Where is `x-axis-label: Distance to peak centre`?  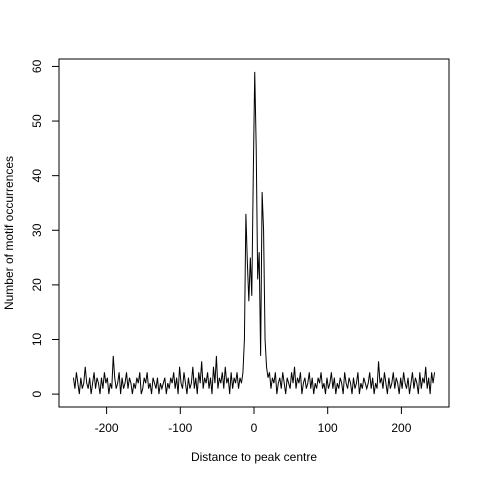 x-axis-label: Distance to peak centre is located at coordinates (254, 457).